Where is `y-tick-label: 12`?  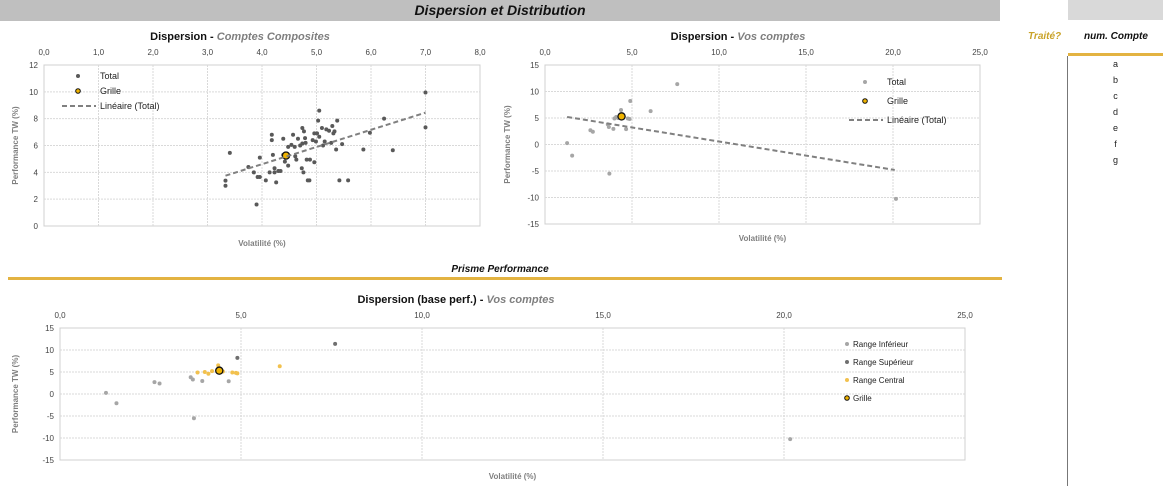 y-tick-label: 12 is located at coordinates (33, 65).